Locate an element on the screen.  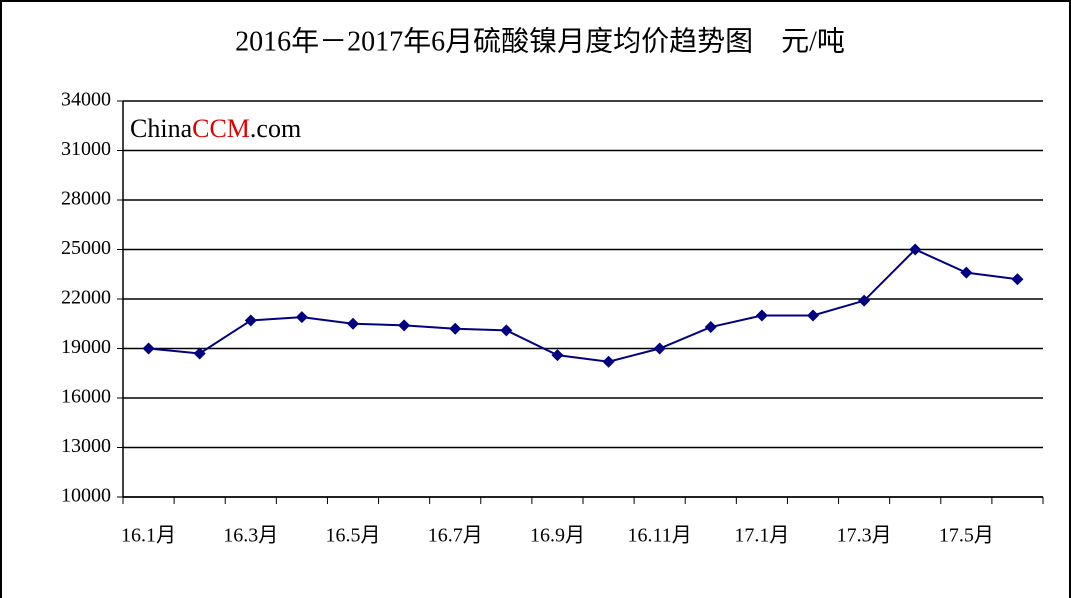
y-tick-label: 28000 is located at coordinates (86, 199).